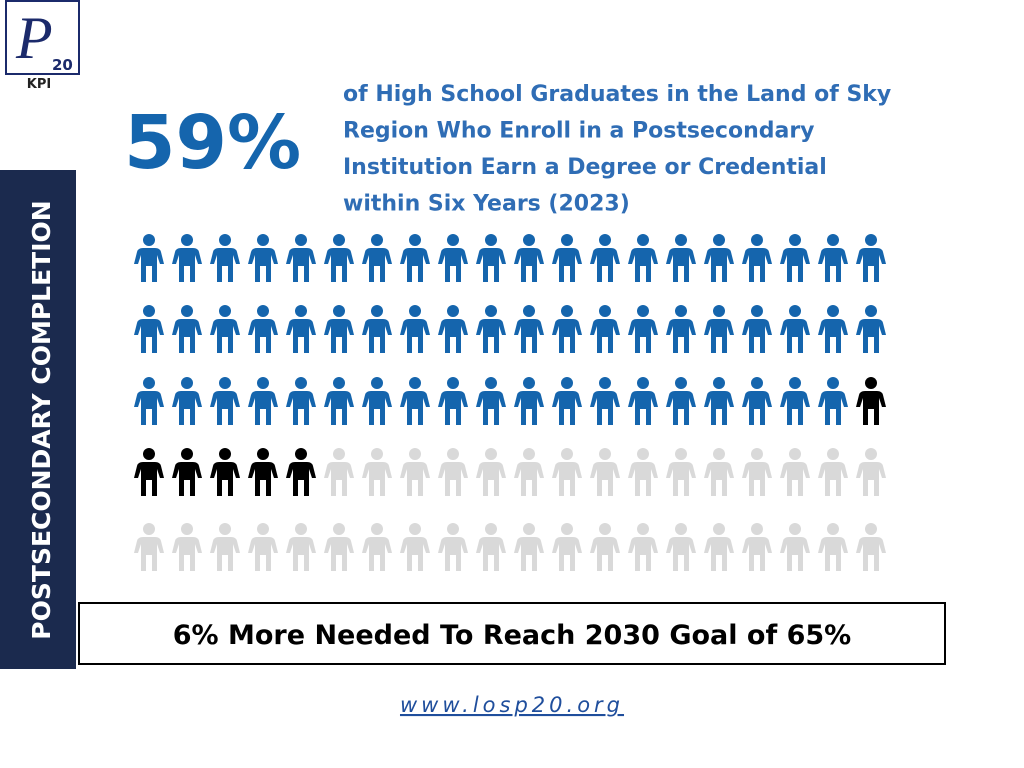 The width and height of the screenshot is (1024, 768). Describe the element at coordinates (41, 419) in the screenshot. I see `side-label: POSTSECONDARY COMPLETION` at that location.